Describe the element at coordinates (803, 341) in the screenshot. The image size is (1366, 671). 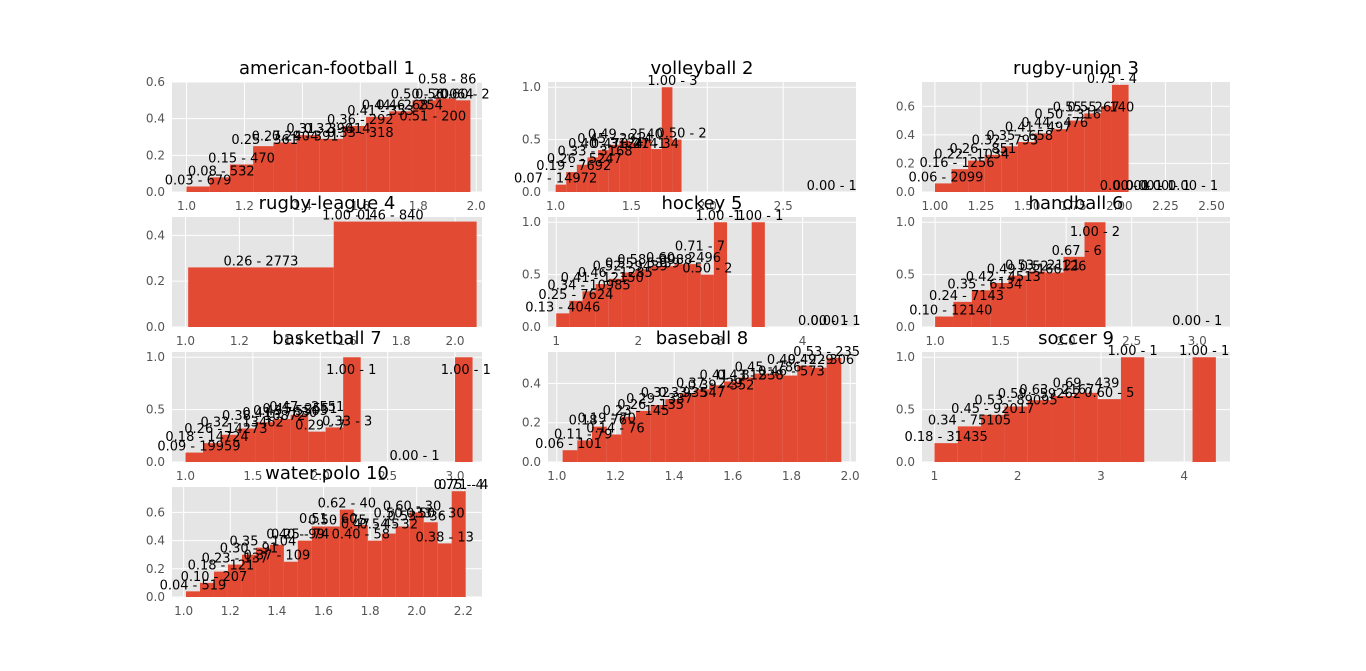
I see `x-tick-label: 4` at that location.